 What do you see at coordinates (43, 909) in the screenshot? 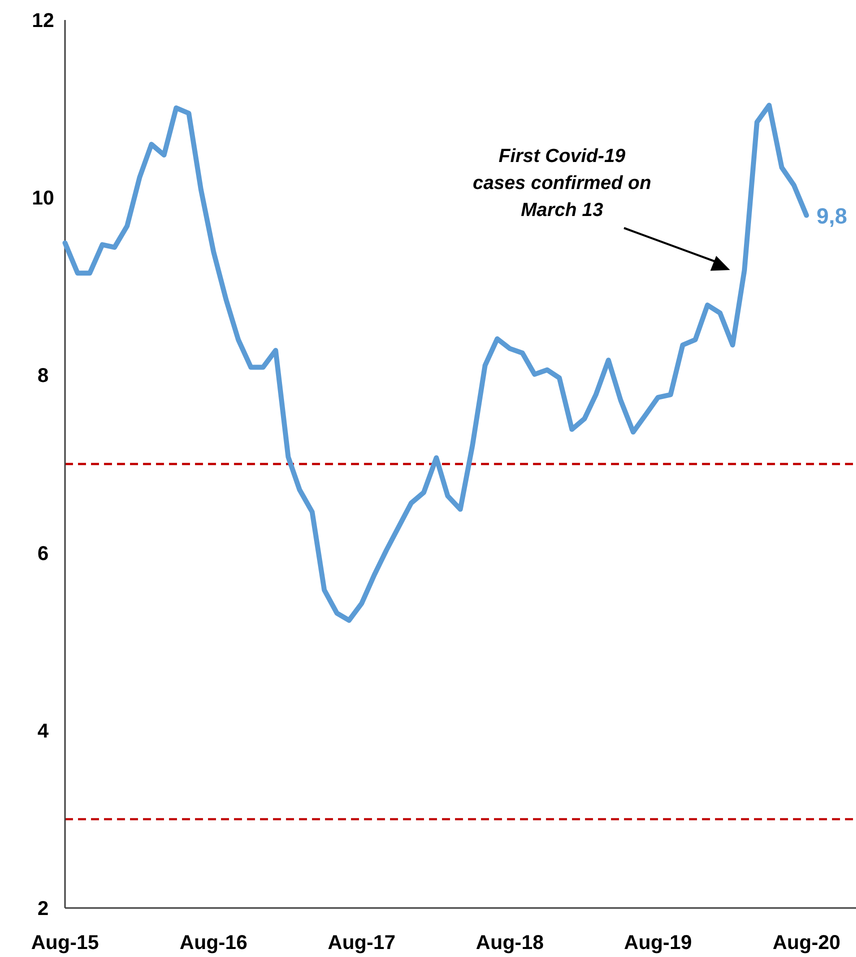
I see `y-tick-label: 2` at bounding box center [43, 909].